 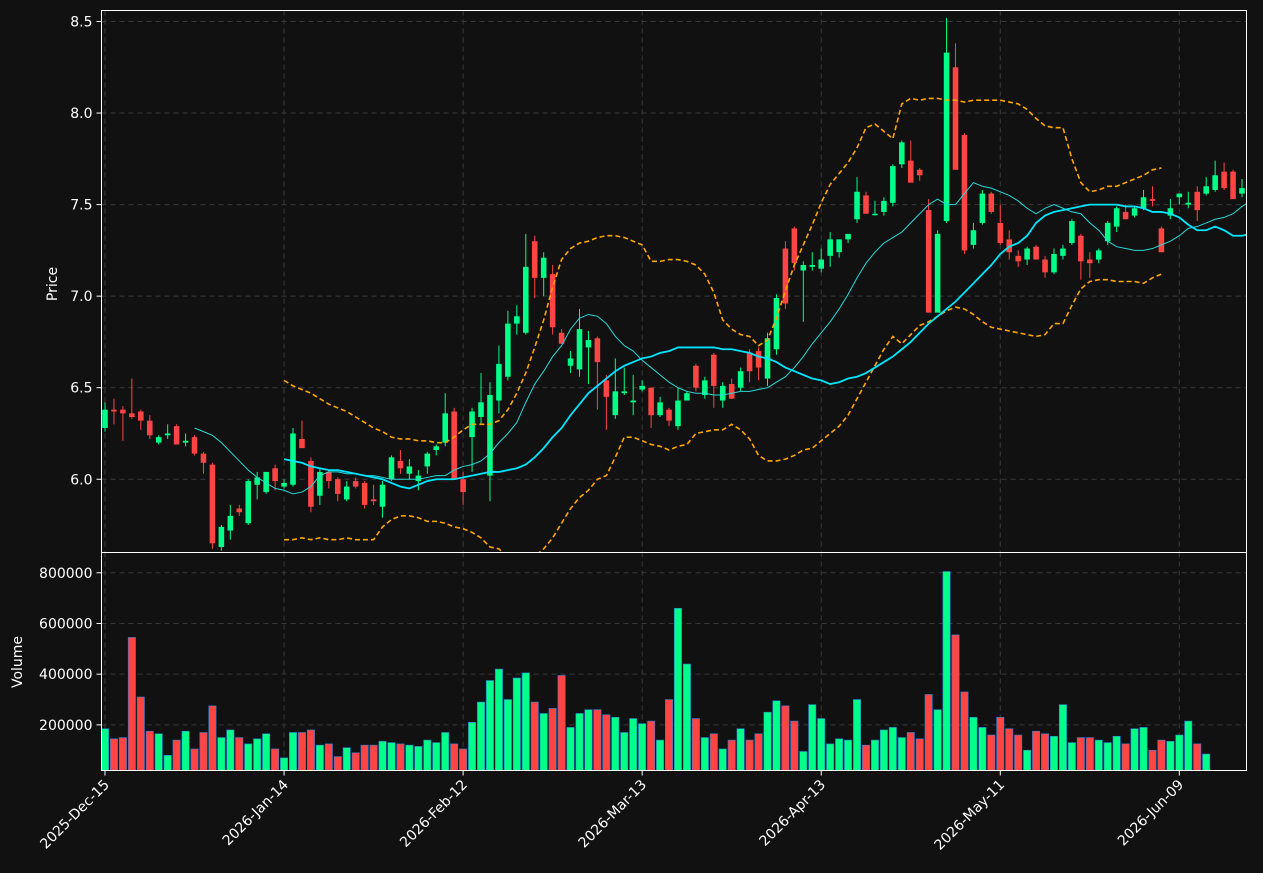 What do you see at coordinates (65, 726) in the screenshot?
I see `volume-tick-label: 200000` at bounding box center [65, 726].